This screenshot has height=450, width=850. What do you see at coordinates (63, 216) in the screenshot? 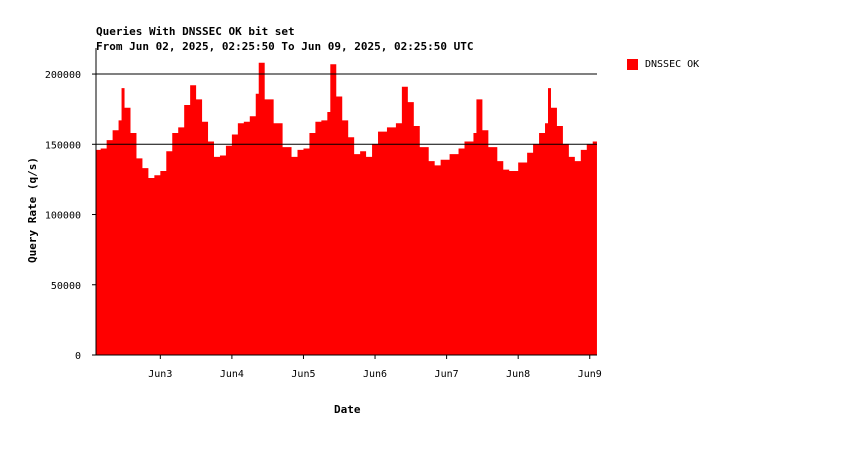
I see `y-tick-label-2: 100000` at bounding box center [63, 216].